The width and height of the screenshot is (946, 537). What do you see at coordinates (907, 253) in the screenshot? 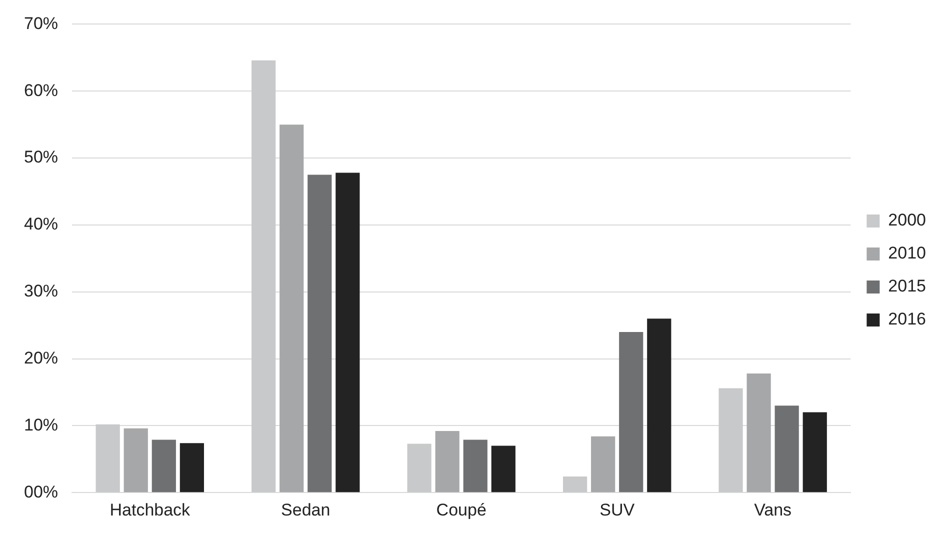
I see `legend-label: 2010` at bounding box center [907, 253].